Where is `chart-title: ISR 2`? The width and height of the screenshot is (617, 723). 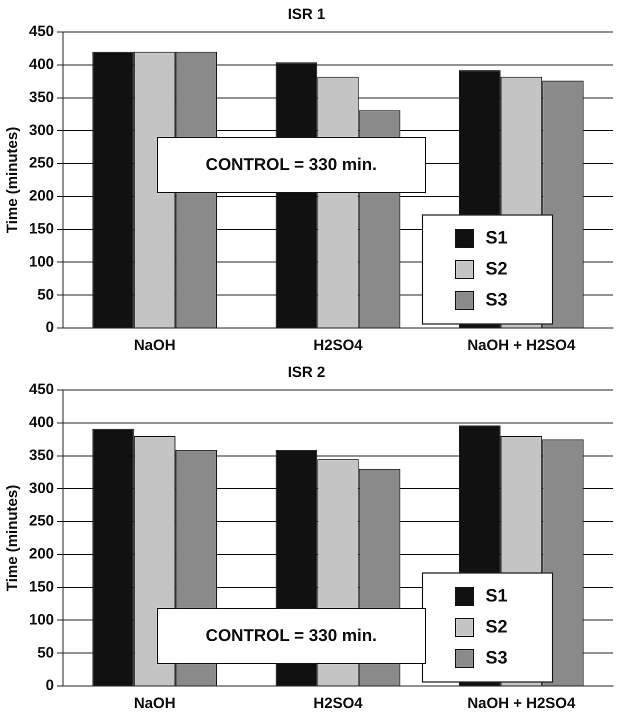
chart-title: ISR 2 is located at coordinates (307, 373).